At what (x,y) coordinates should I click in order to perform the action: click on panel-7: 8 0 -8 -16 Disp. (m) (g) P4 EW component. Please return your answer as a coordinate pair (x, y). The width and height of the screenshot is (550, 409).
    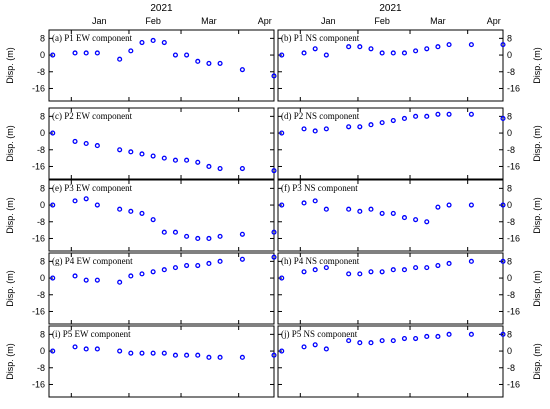
    Looking at the image, I should click on (141, 288).